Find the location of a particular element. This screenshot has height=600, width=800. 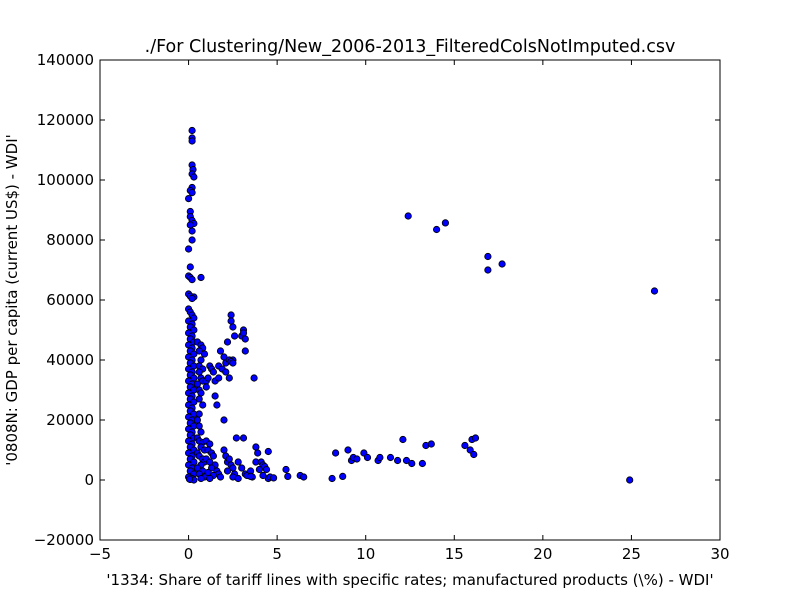

x-tick-label: −5 is located at coordinates (100, 554).